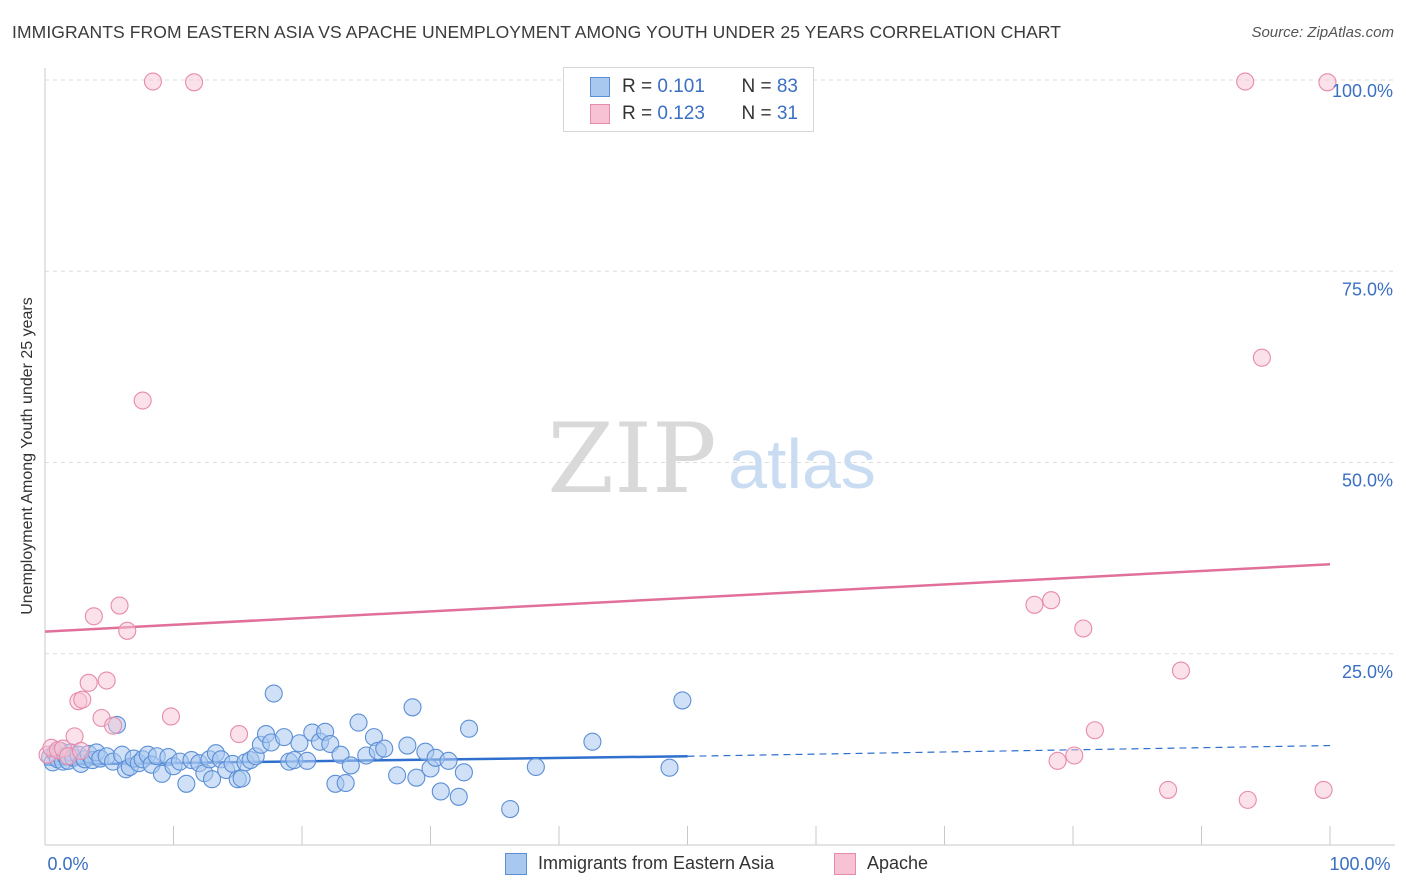 The height and width of the screenshot is (892, 1406). I want to click on y-tick-label: 75.0%, so click(1367, 289).